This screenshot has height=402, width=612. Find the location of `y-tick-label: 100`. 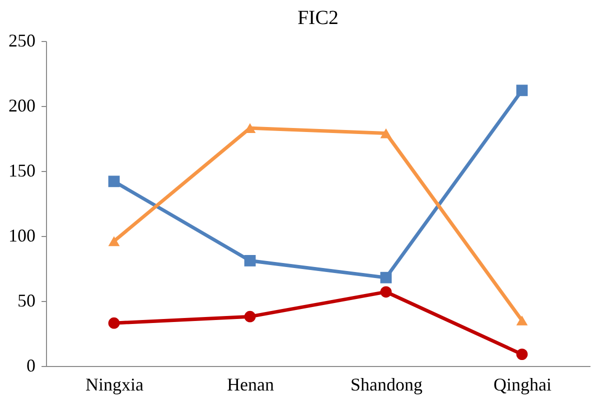

y-tick-label: 100 is located at coordinates (22, 236).